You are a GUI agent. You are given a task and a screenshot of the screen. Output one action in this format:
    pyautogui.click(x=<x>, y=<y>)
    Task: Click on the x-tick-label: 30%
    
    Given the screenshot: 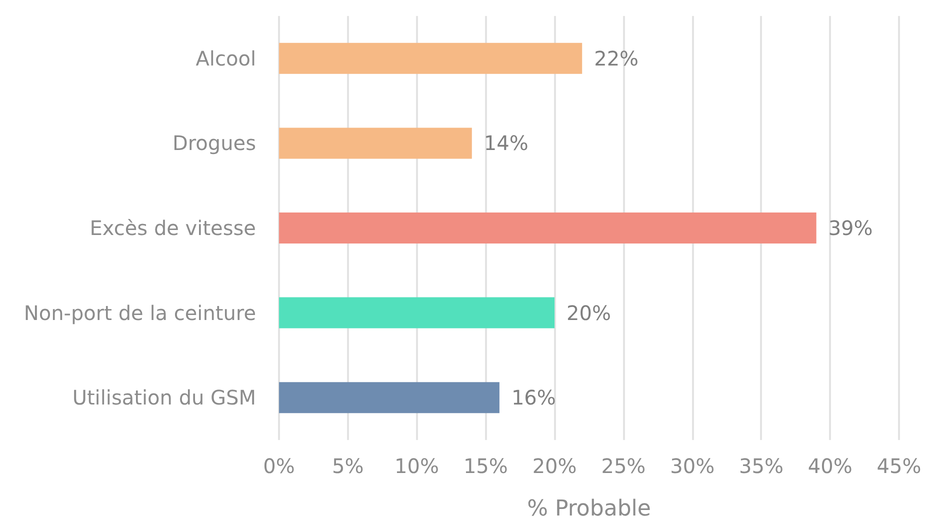 What is the action you would take?
    pyautogui.click(x=692, y=466)
    